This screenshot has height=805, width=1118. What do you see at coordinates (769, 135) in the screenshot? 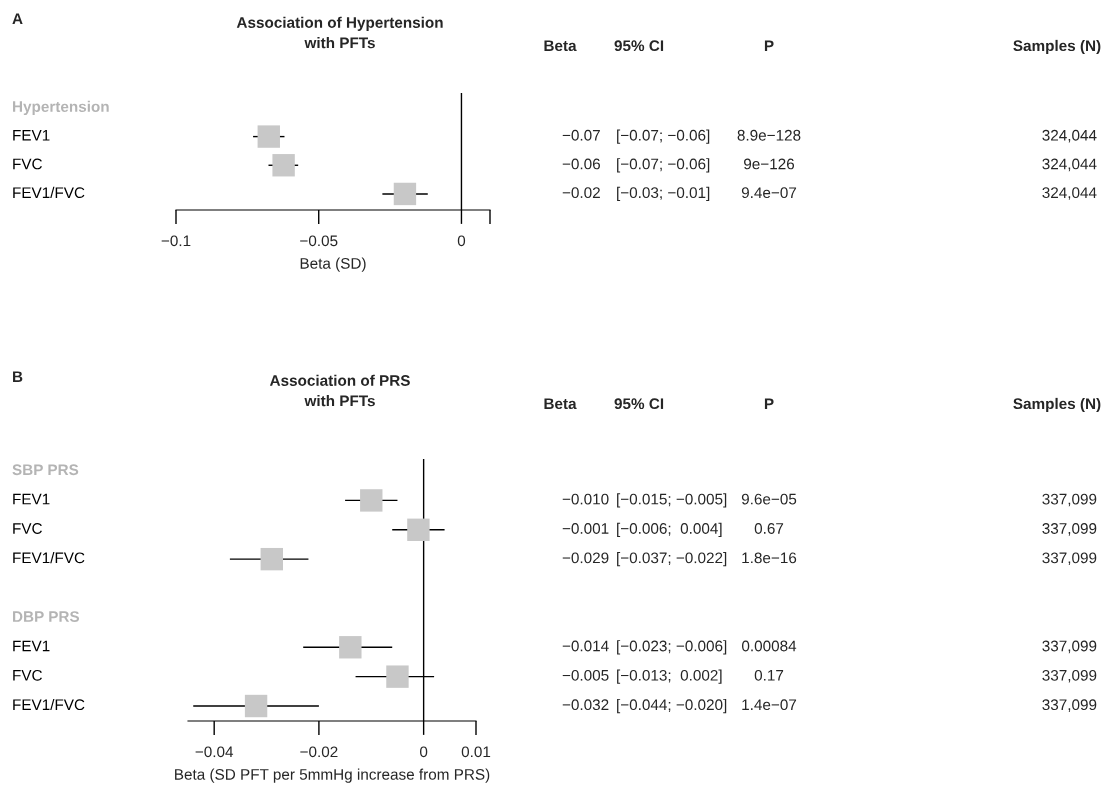
I see `text: 8.9e−128` at bounding box center [769, 135].